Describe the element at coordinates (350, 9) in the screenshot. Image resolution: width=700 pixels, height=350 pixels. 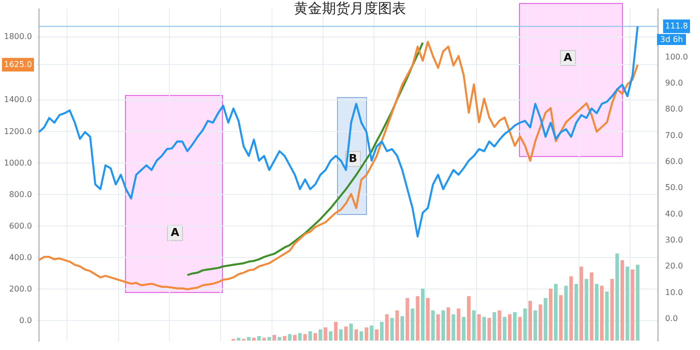
I see `chart-title: 黄金期货月度图表` at that location.